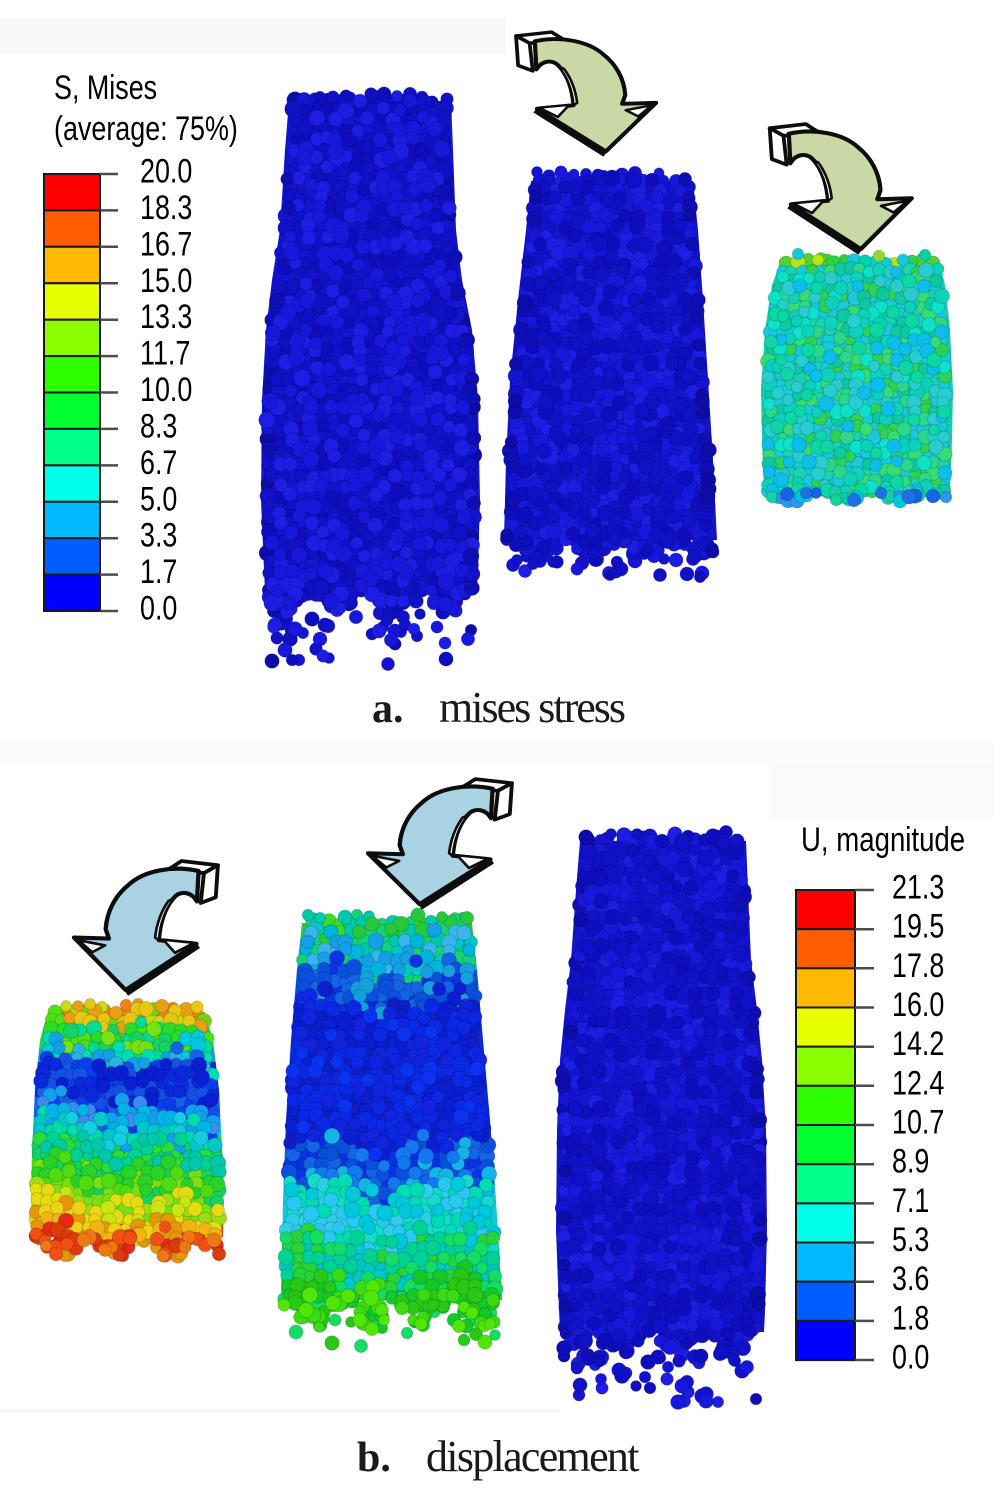 The width and height of the screenshot is (994, 1502). I want to click on svg-text: 19.5, so click(918, 925).